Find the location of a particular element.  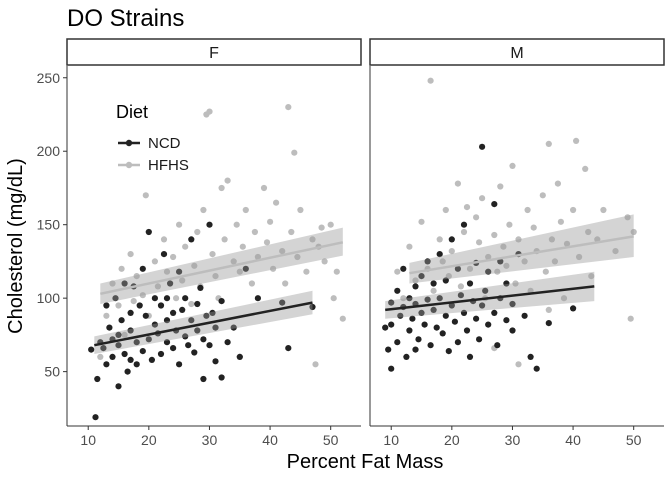

f-x-tick-label-10: 10 is located at coordinates (88, 440).